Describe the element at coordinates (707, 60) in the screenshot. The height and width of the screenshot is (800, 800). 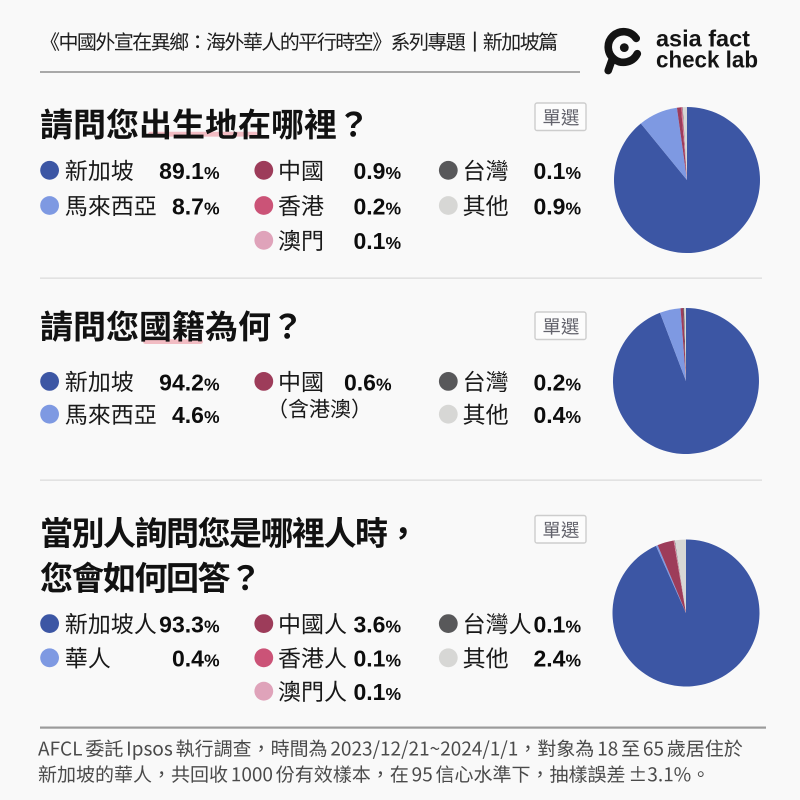
I see `svg-text: check lab` at that location.